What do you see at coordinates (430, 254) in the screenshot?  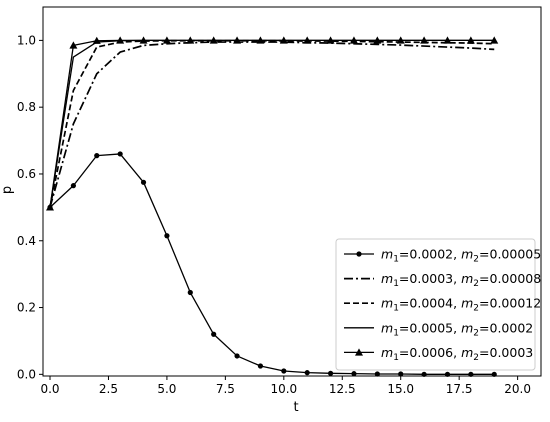 I see `legend-m1-value: =0.0002,` at bounding box center [430, 254].